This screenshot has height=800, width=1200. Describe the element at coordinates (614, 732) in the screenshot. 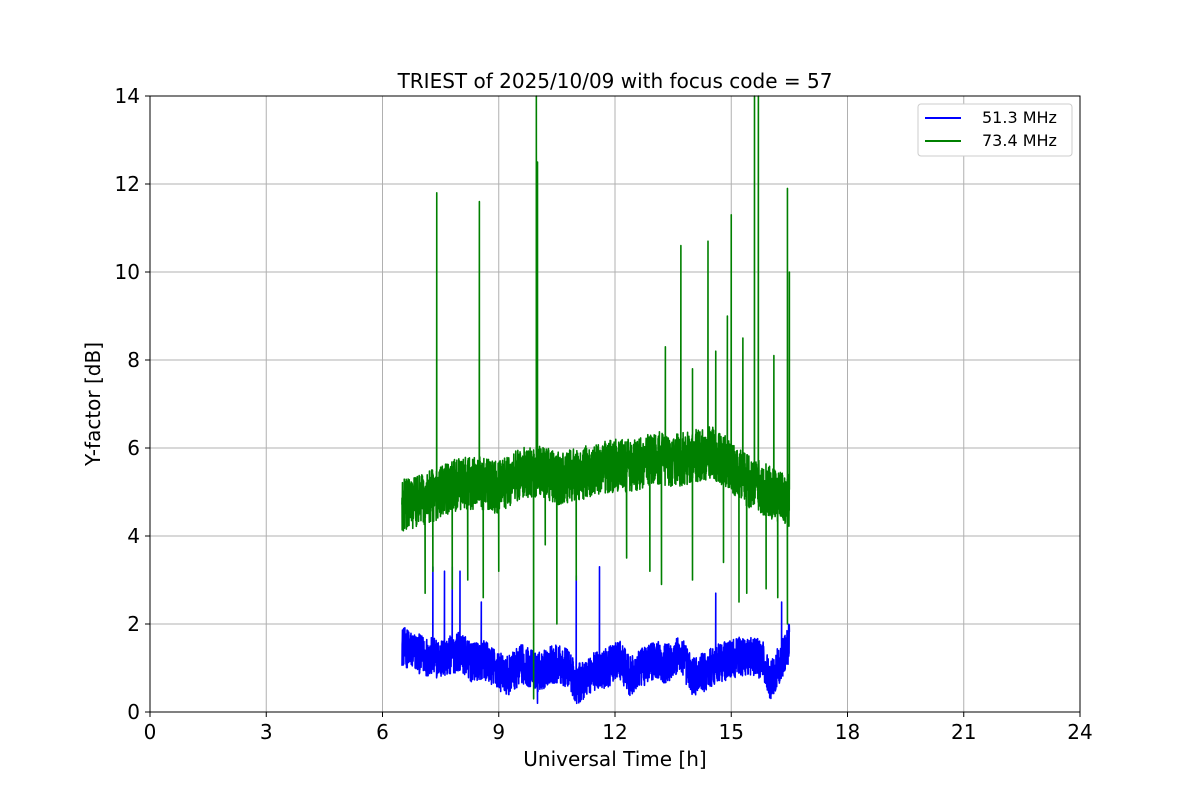

I see `x-tick-label: 12` at that location.